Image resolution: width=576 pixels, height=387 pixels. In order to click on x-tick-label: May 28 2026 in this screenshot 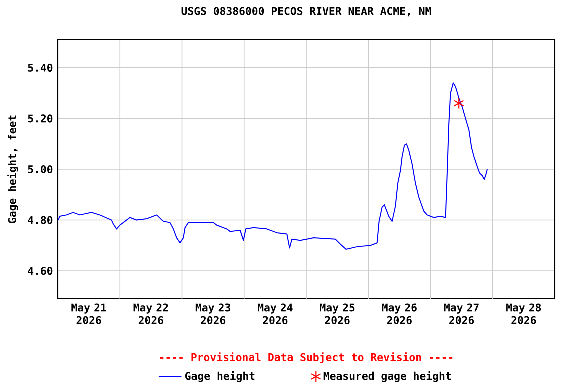, I will do `click(524, 314)`.